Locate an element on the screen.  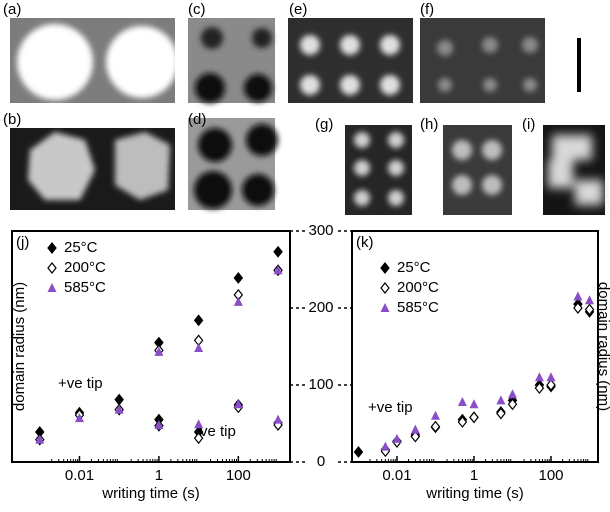
y-tick-label: 200 is located at coordinates (320, 307).